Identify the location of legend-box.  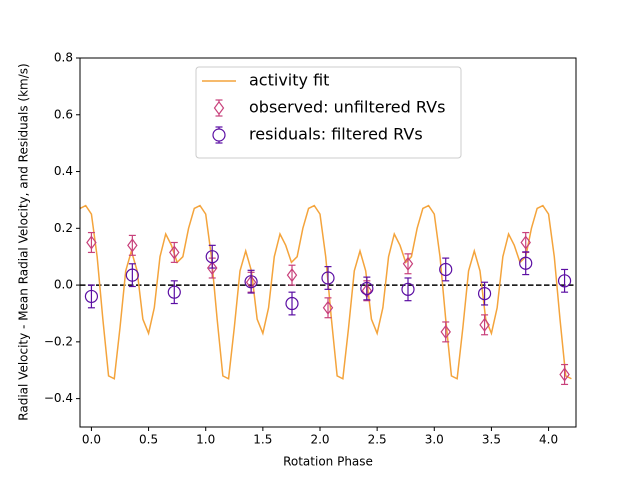
(328, 112).